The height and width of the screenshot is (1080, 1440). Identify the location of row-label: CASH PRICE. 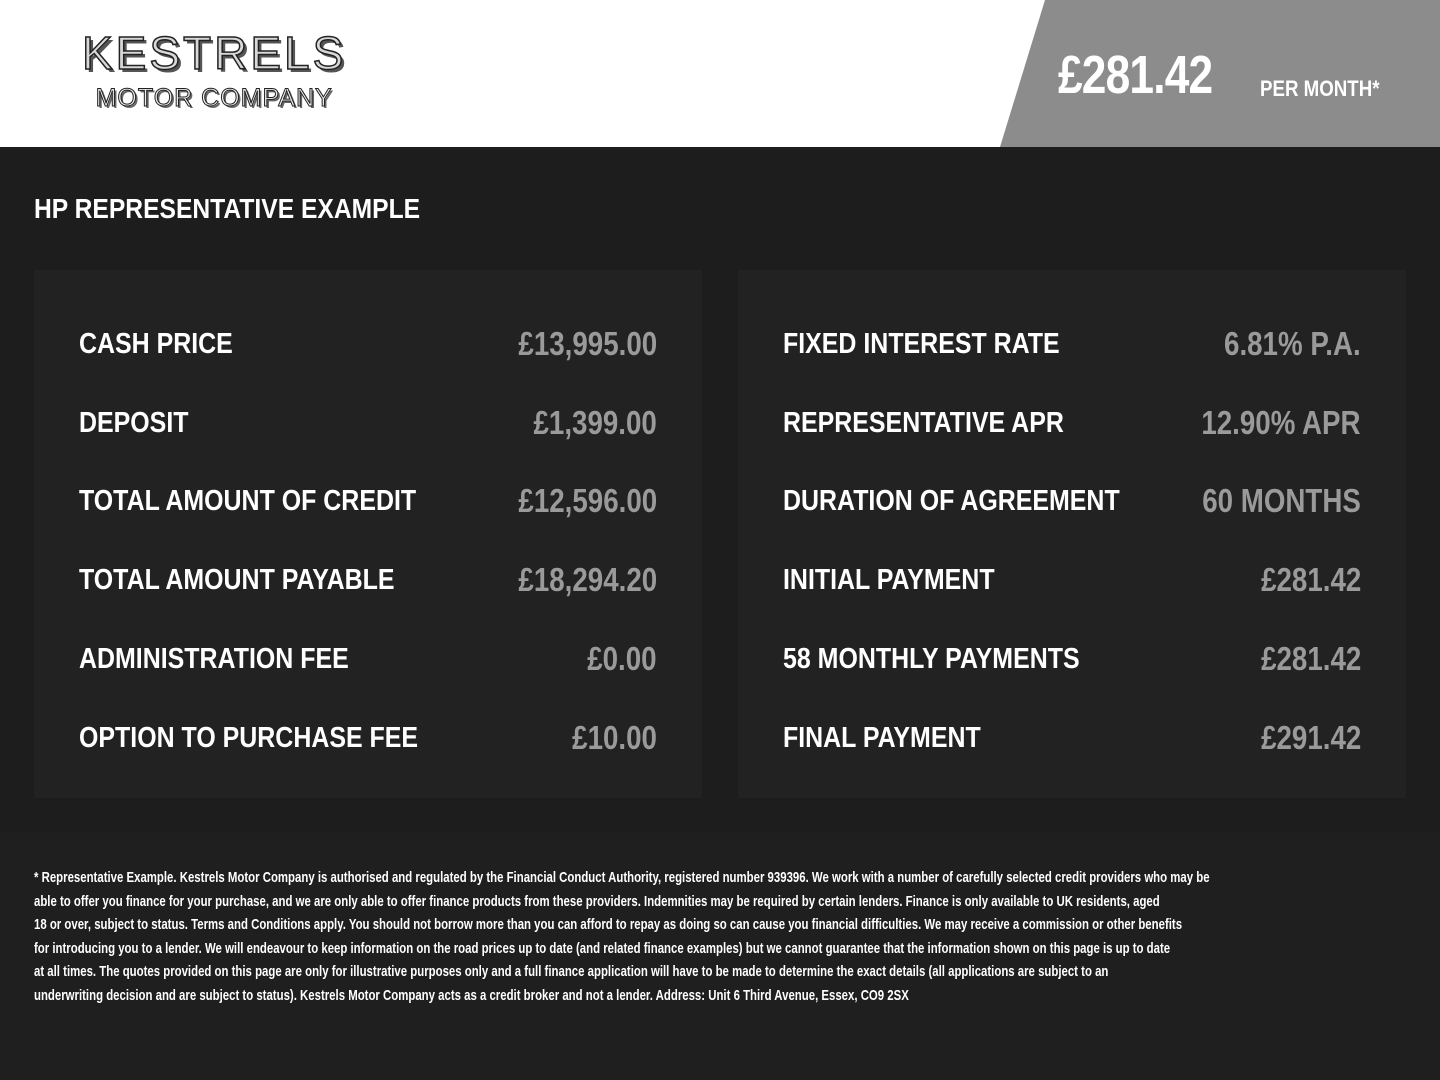
(156, 344).